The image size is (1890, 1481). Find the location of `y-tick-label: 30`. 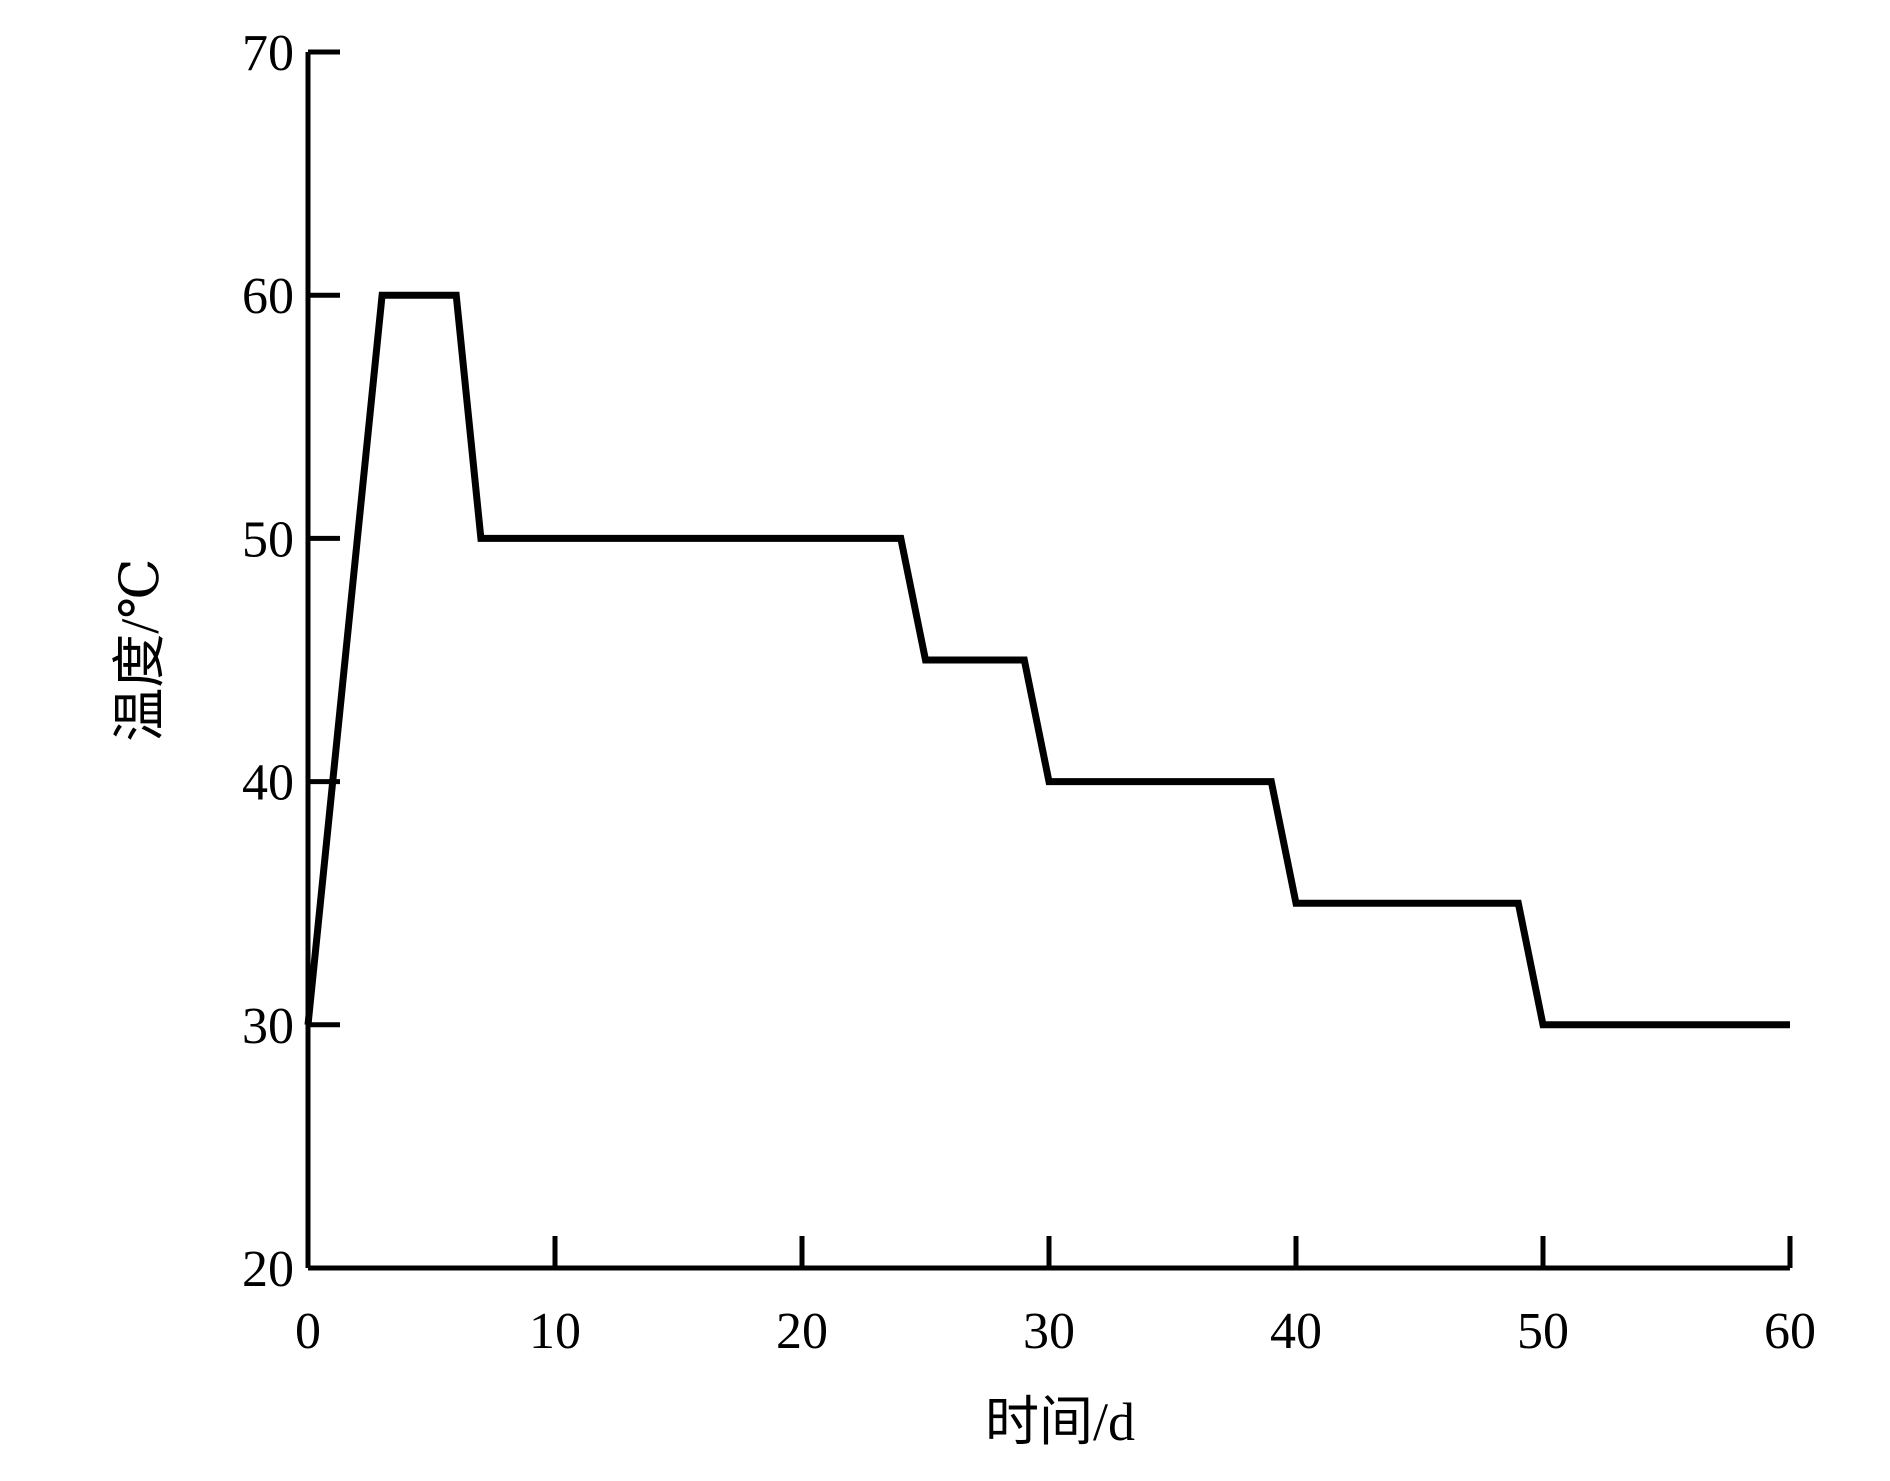

y-tick-label: 30 is located at coordinates (268, 1026).